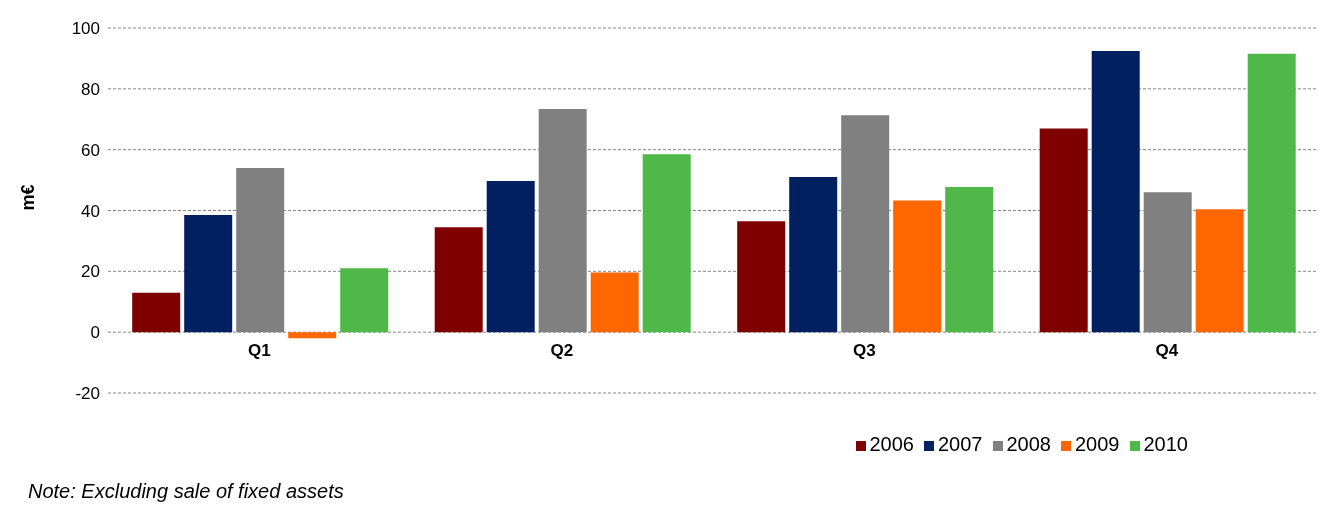  I want to click on y-tick-label: 20, so click(90, 272).